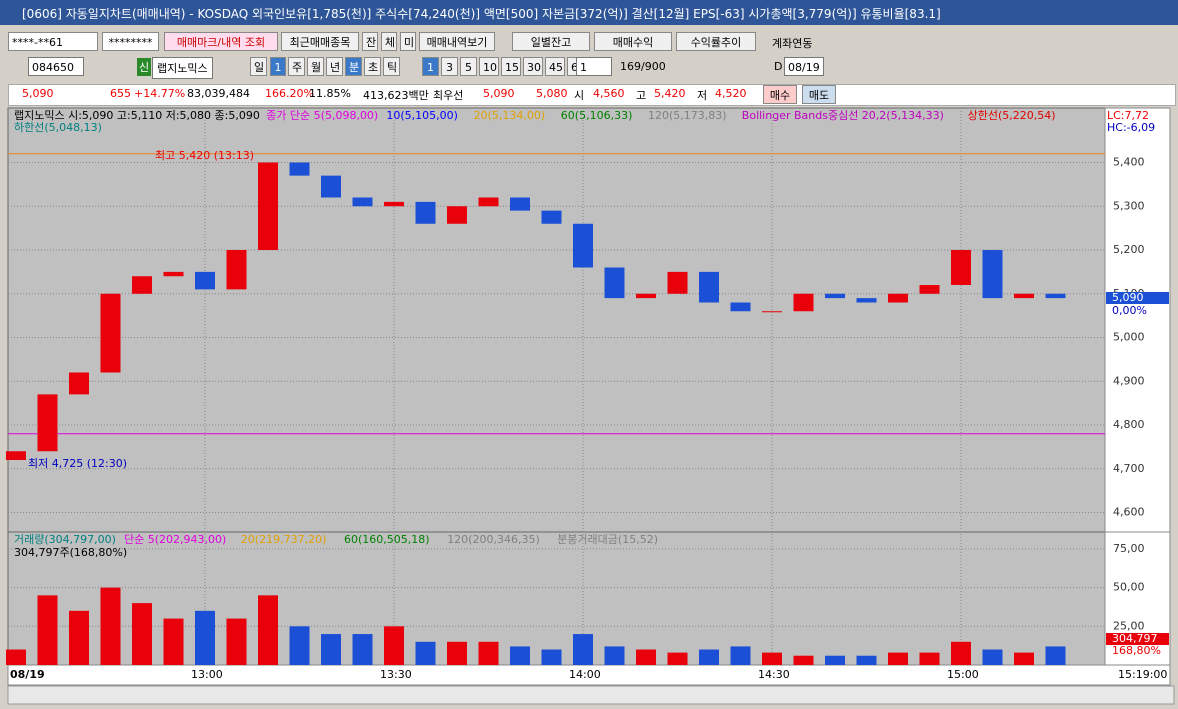  I want to click on quote-volume: 83,039,484, so click(218, 93).